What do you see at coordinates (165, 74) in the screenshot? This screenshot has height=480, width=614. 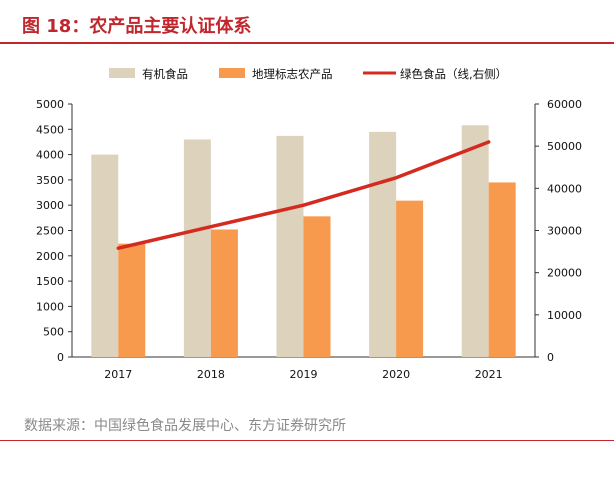 I see `legend-label-organic: 有机食品` at bounding box center [165, 74].